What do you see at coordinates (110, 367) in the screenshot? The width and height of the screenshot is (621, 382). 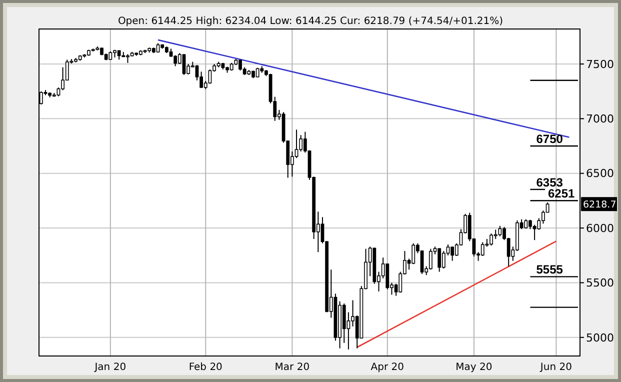 I see `x-tick-label: Jan 20` at bounding box center [110, 367].